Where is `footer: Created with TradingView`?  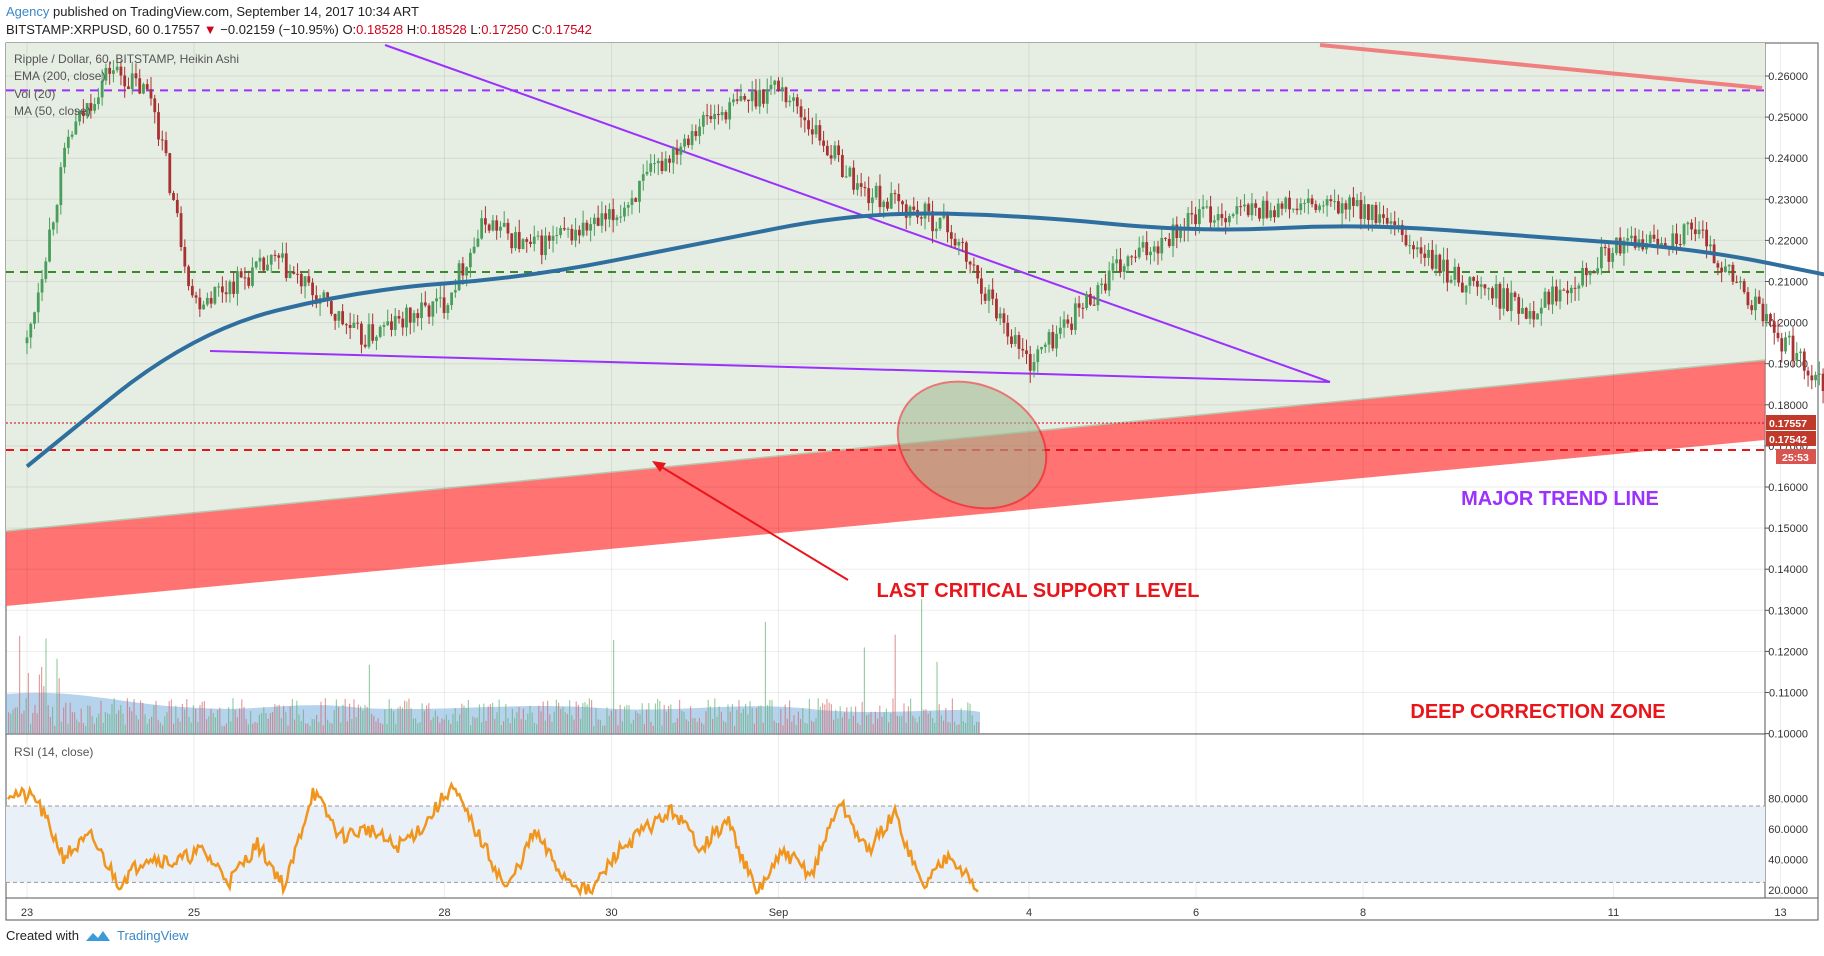 footer: Created with TradingView is located at coordinates (97, 935).